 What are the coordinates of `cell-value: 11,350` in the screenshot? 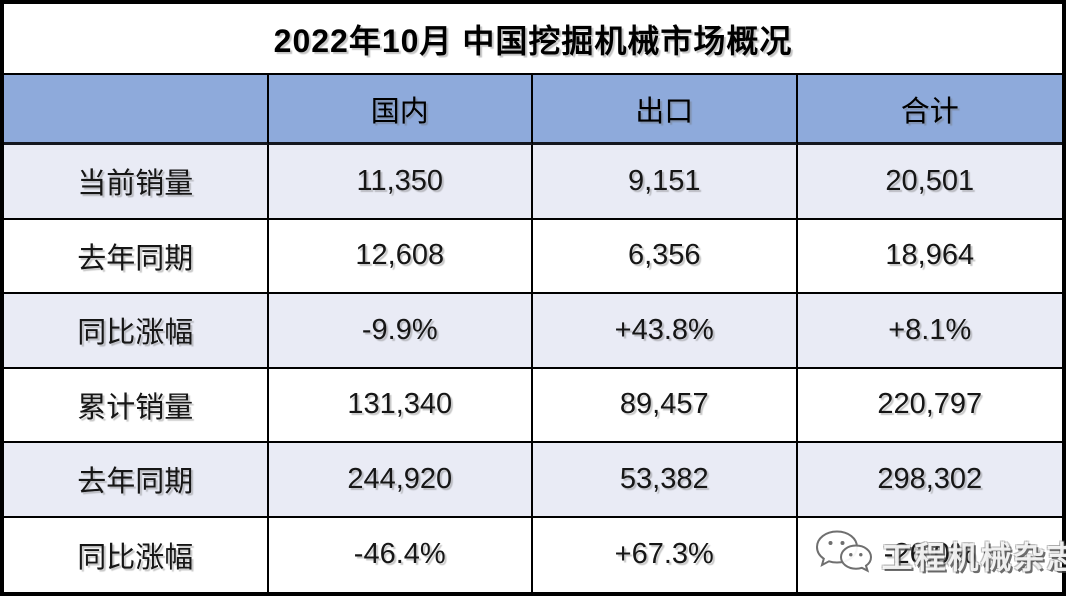 It's located at (400, 180).